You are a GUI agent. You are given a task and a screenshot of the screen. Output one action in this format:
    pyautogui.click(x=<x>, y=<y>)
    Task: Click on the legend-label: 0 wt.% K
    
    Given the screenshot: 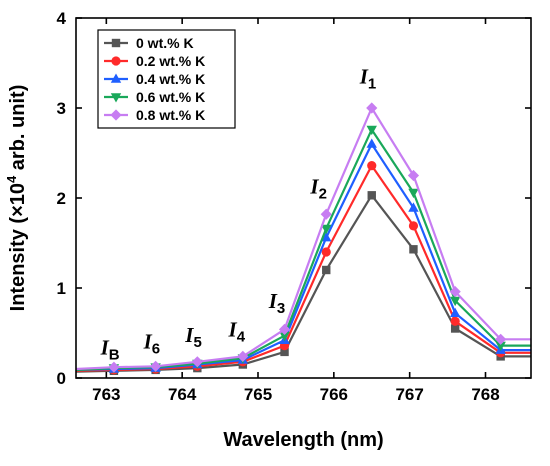 What is the action you would take?
    pyautogui.click(x=165, y=43)
    